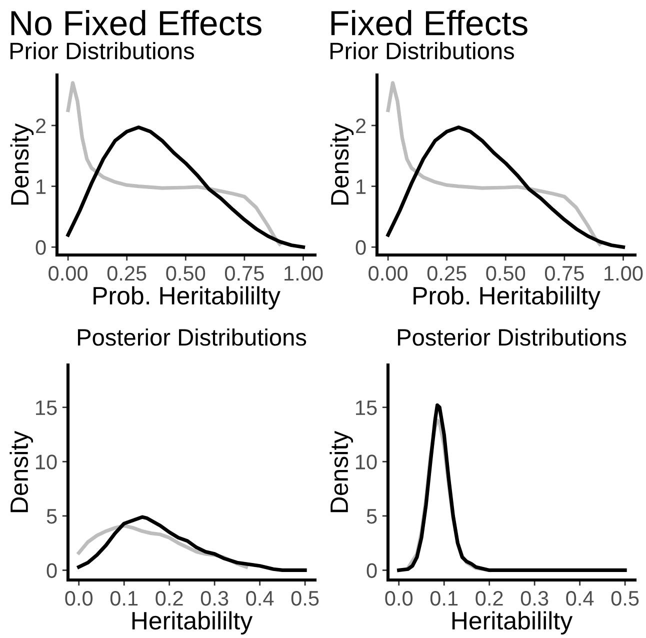  What do you see at coordinates (136, 23) in the screenshot?
I see `chart-title: No Fixed Effects` at bounding box center [136, 23].